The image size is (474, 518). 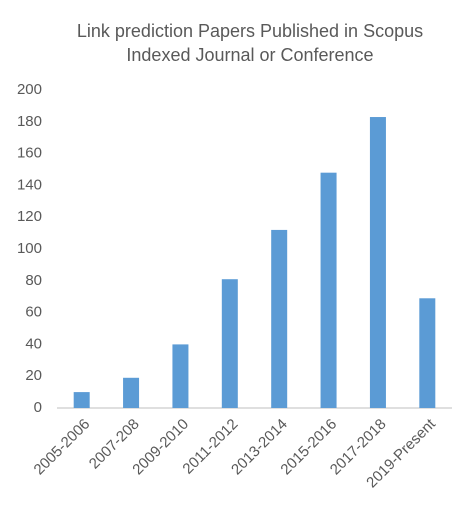 I want to click on y-tick-label: 200, so click(x=29, y=89).